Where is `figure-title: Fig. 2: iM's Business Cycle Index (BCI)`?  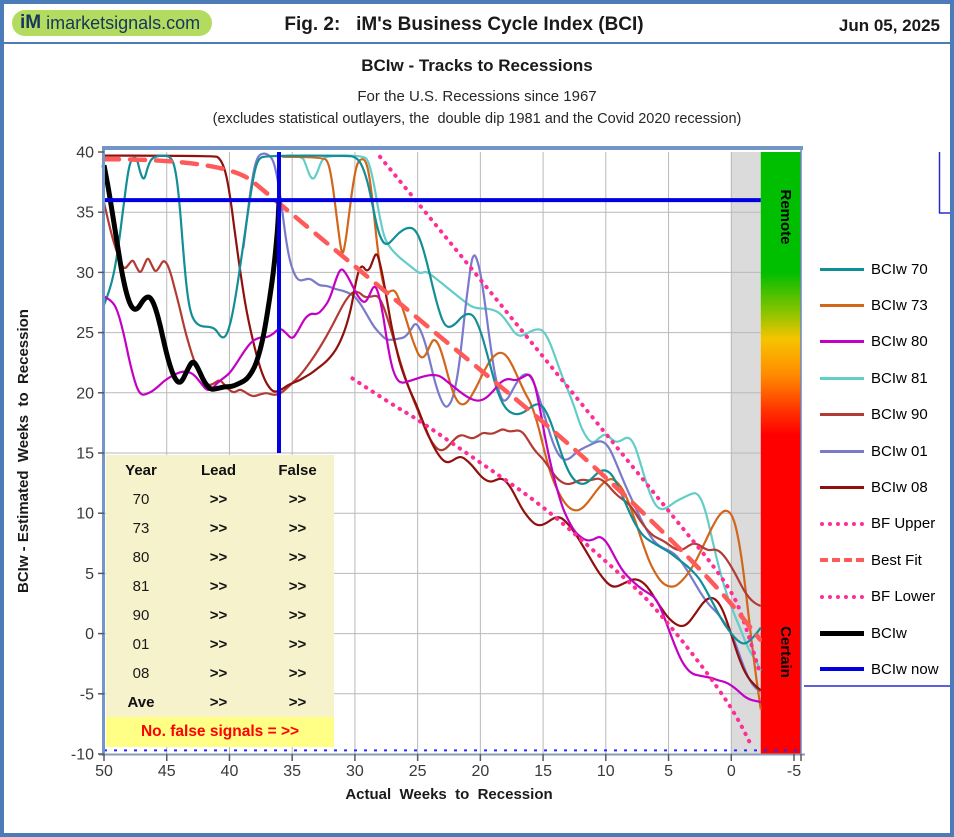 figure-title: Fig. 2: iM's Business Cycle Index (BCI) is located at coordinates (464, 24).